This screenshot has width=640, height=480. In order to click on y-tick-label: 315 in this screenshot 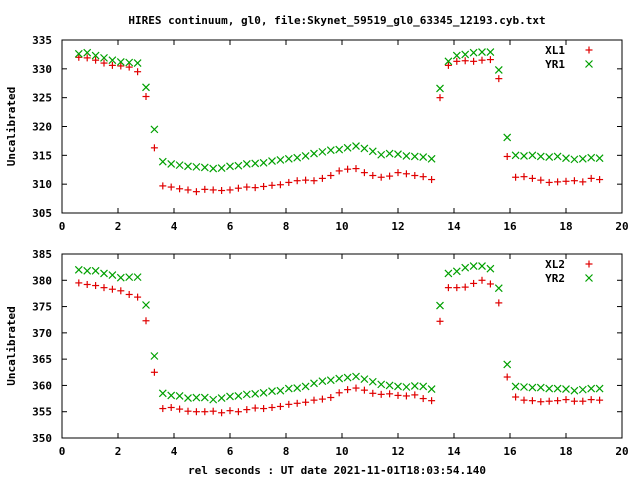, I will do `click(42, 155)`.